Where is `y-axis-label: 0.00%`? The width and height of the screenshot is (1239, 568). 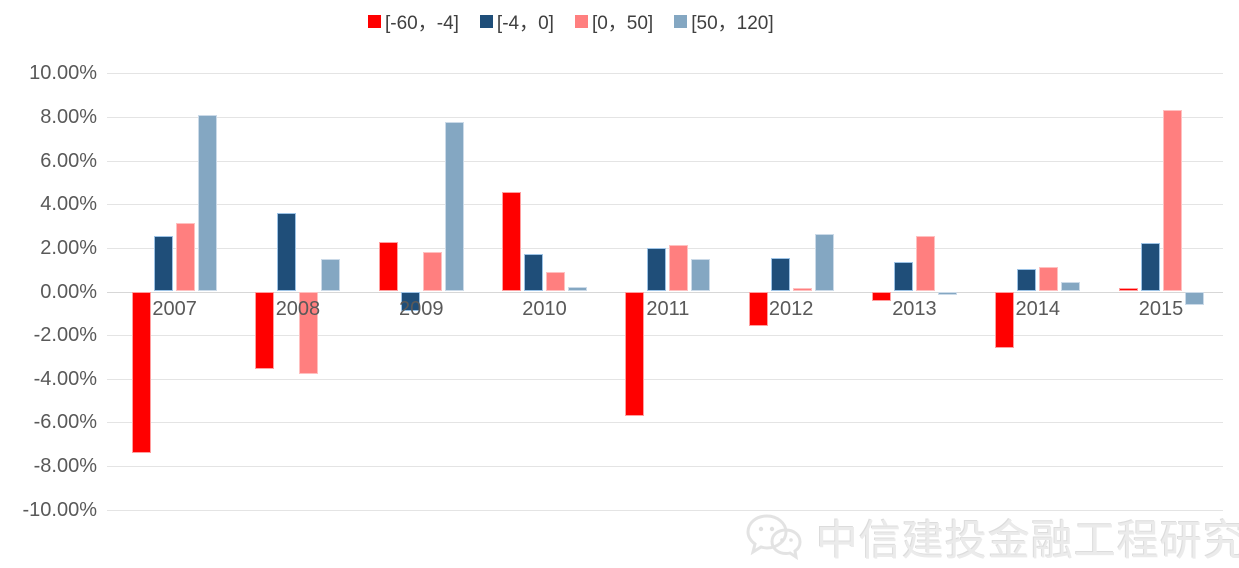
y-axis-label: 0.00% is located at coordinates (68, 291).